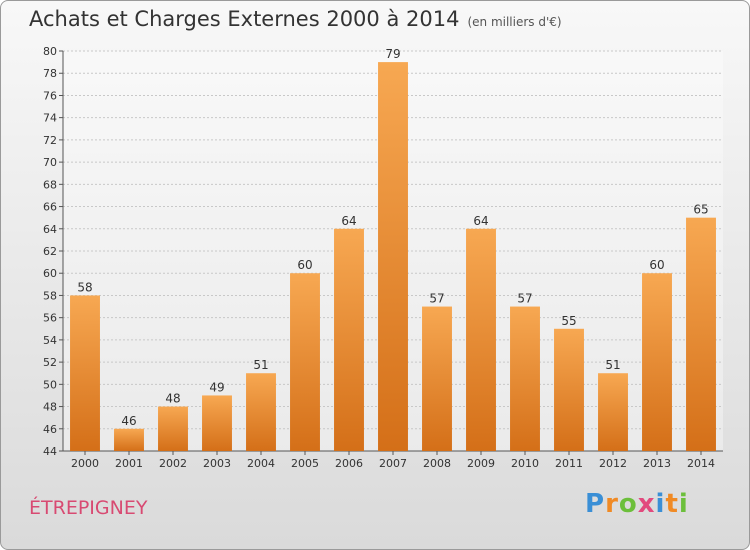 This screenshot has height=550, width=750. I want to click on x-tick-label: 2014, so click(701, 463).